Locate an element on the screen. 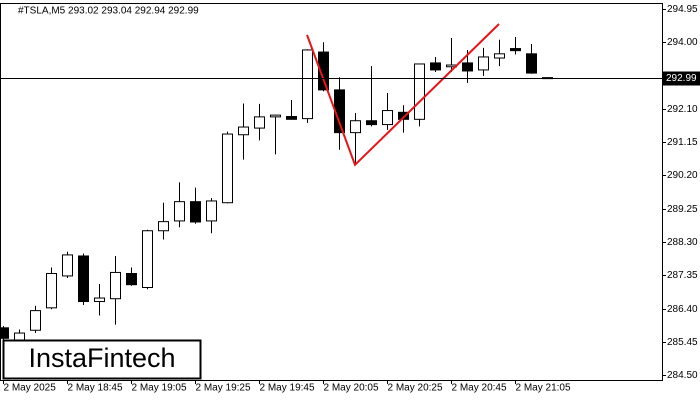 The width and height of the screenshot is (700, 400). x-tick-label: 2 May 20:05 is located at coordinates (351, 388).